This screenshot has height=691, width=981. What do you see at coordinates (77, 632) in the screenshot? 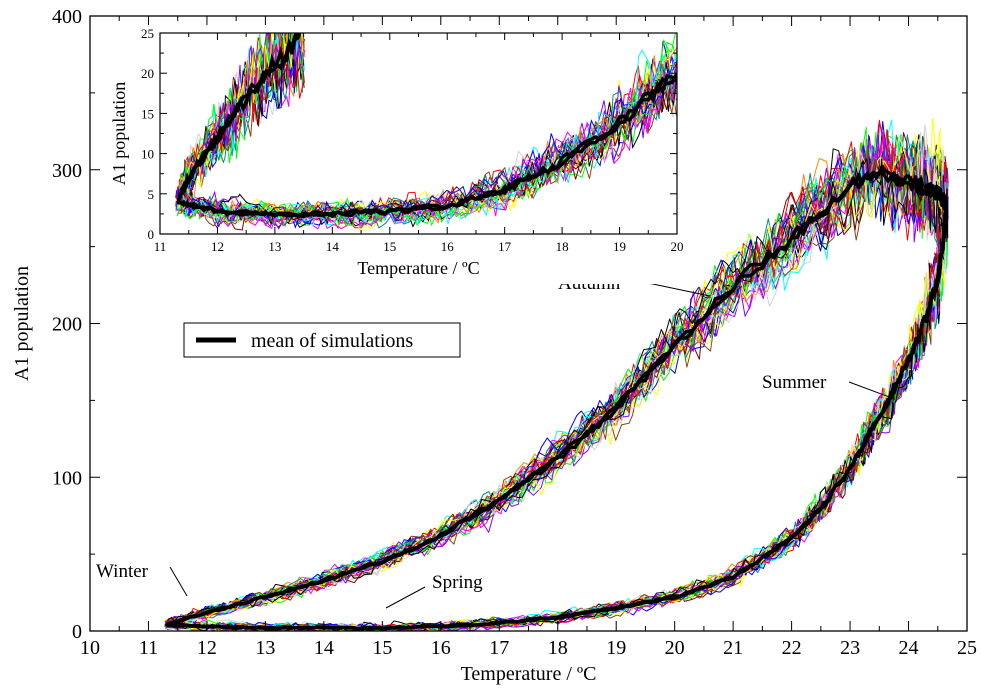
I see `y-tick-label: 0` at bounding box center [77, 632].